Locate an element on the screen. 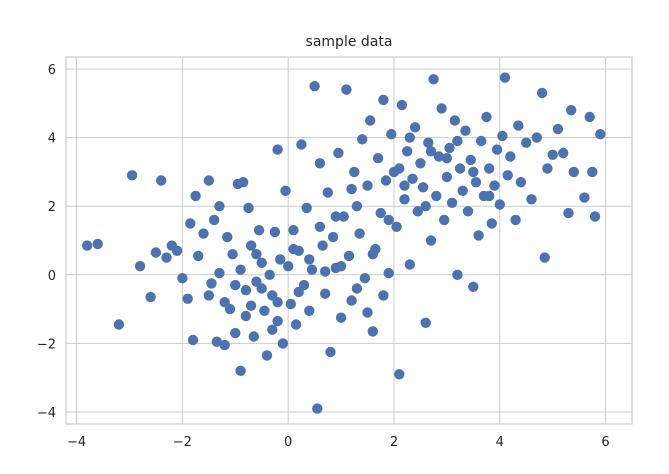 This screenshot has width=669, height=474. y-tick-label: 4 is located at coordinates (52, 139).